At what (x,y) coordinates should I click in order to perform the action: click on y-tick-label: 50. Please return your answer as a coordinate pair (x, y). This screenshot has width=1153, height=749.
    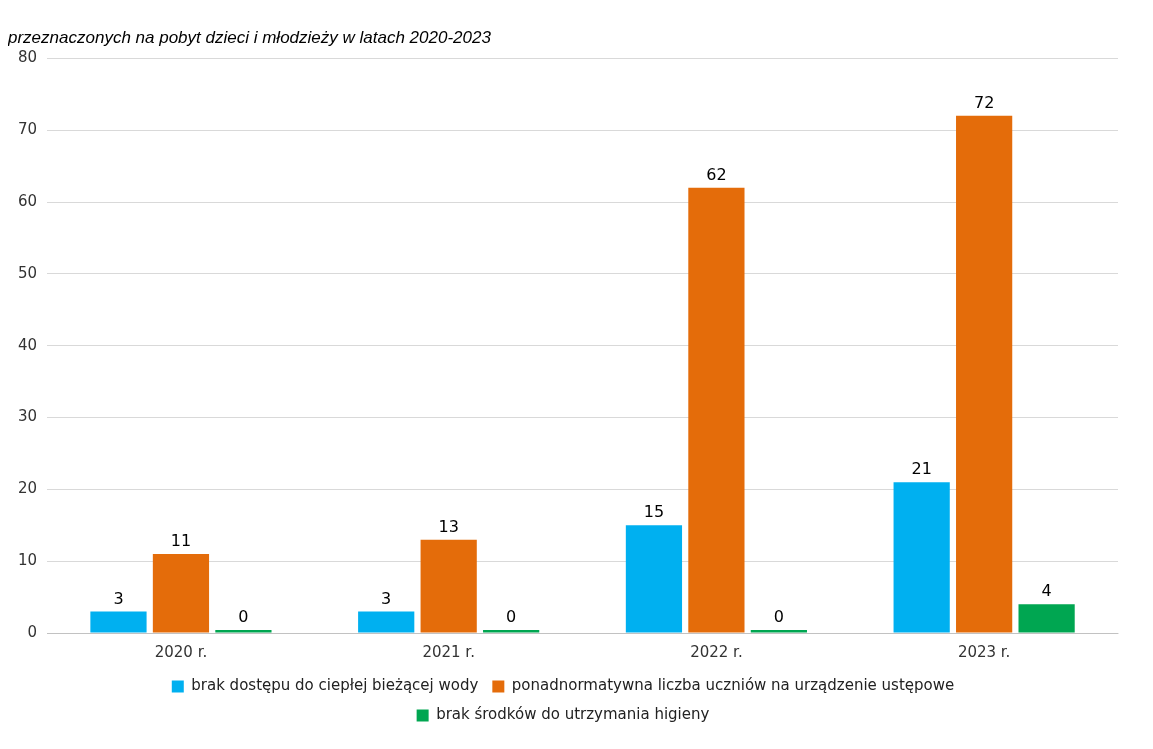
    Looking at the image, I should click on (27, 272).